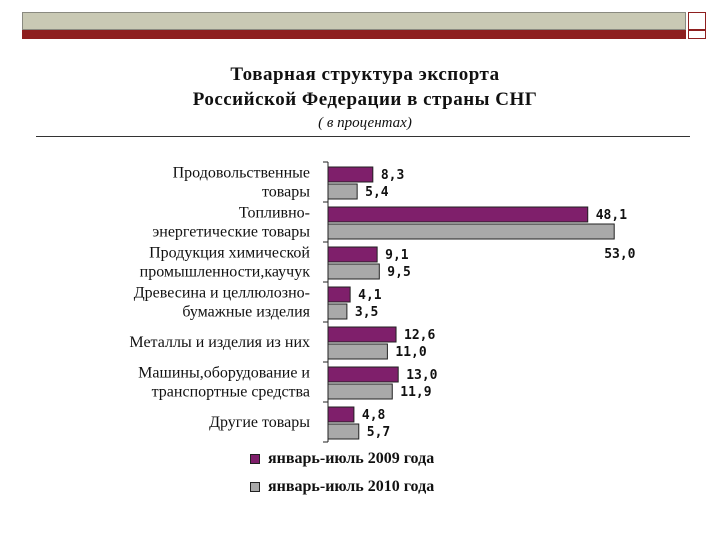  I want to click on category-label: Топливно-, so click(274, 213).